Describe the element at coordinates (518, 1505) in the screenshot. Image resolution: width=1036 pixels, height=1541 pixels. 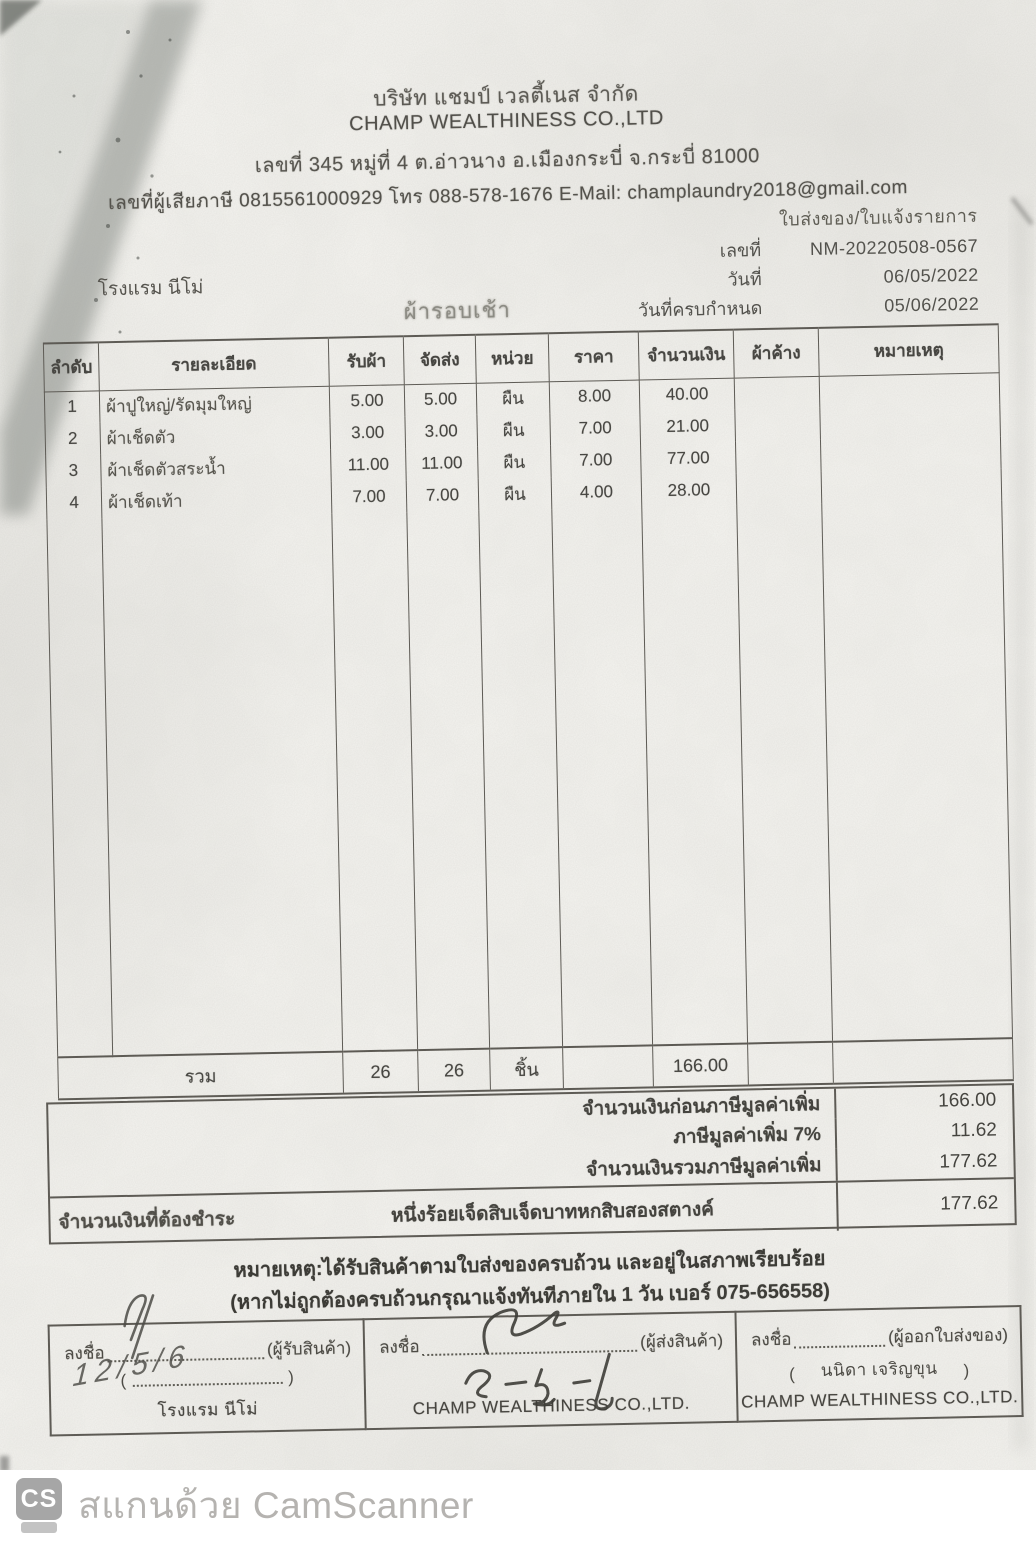
I see `camscanner-footer: CS สแกนด้วย CamScanner` at that location.